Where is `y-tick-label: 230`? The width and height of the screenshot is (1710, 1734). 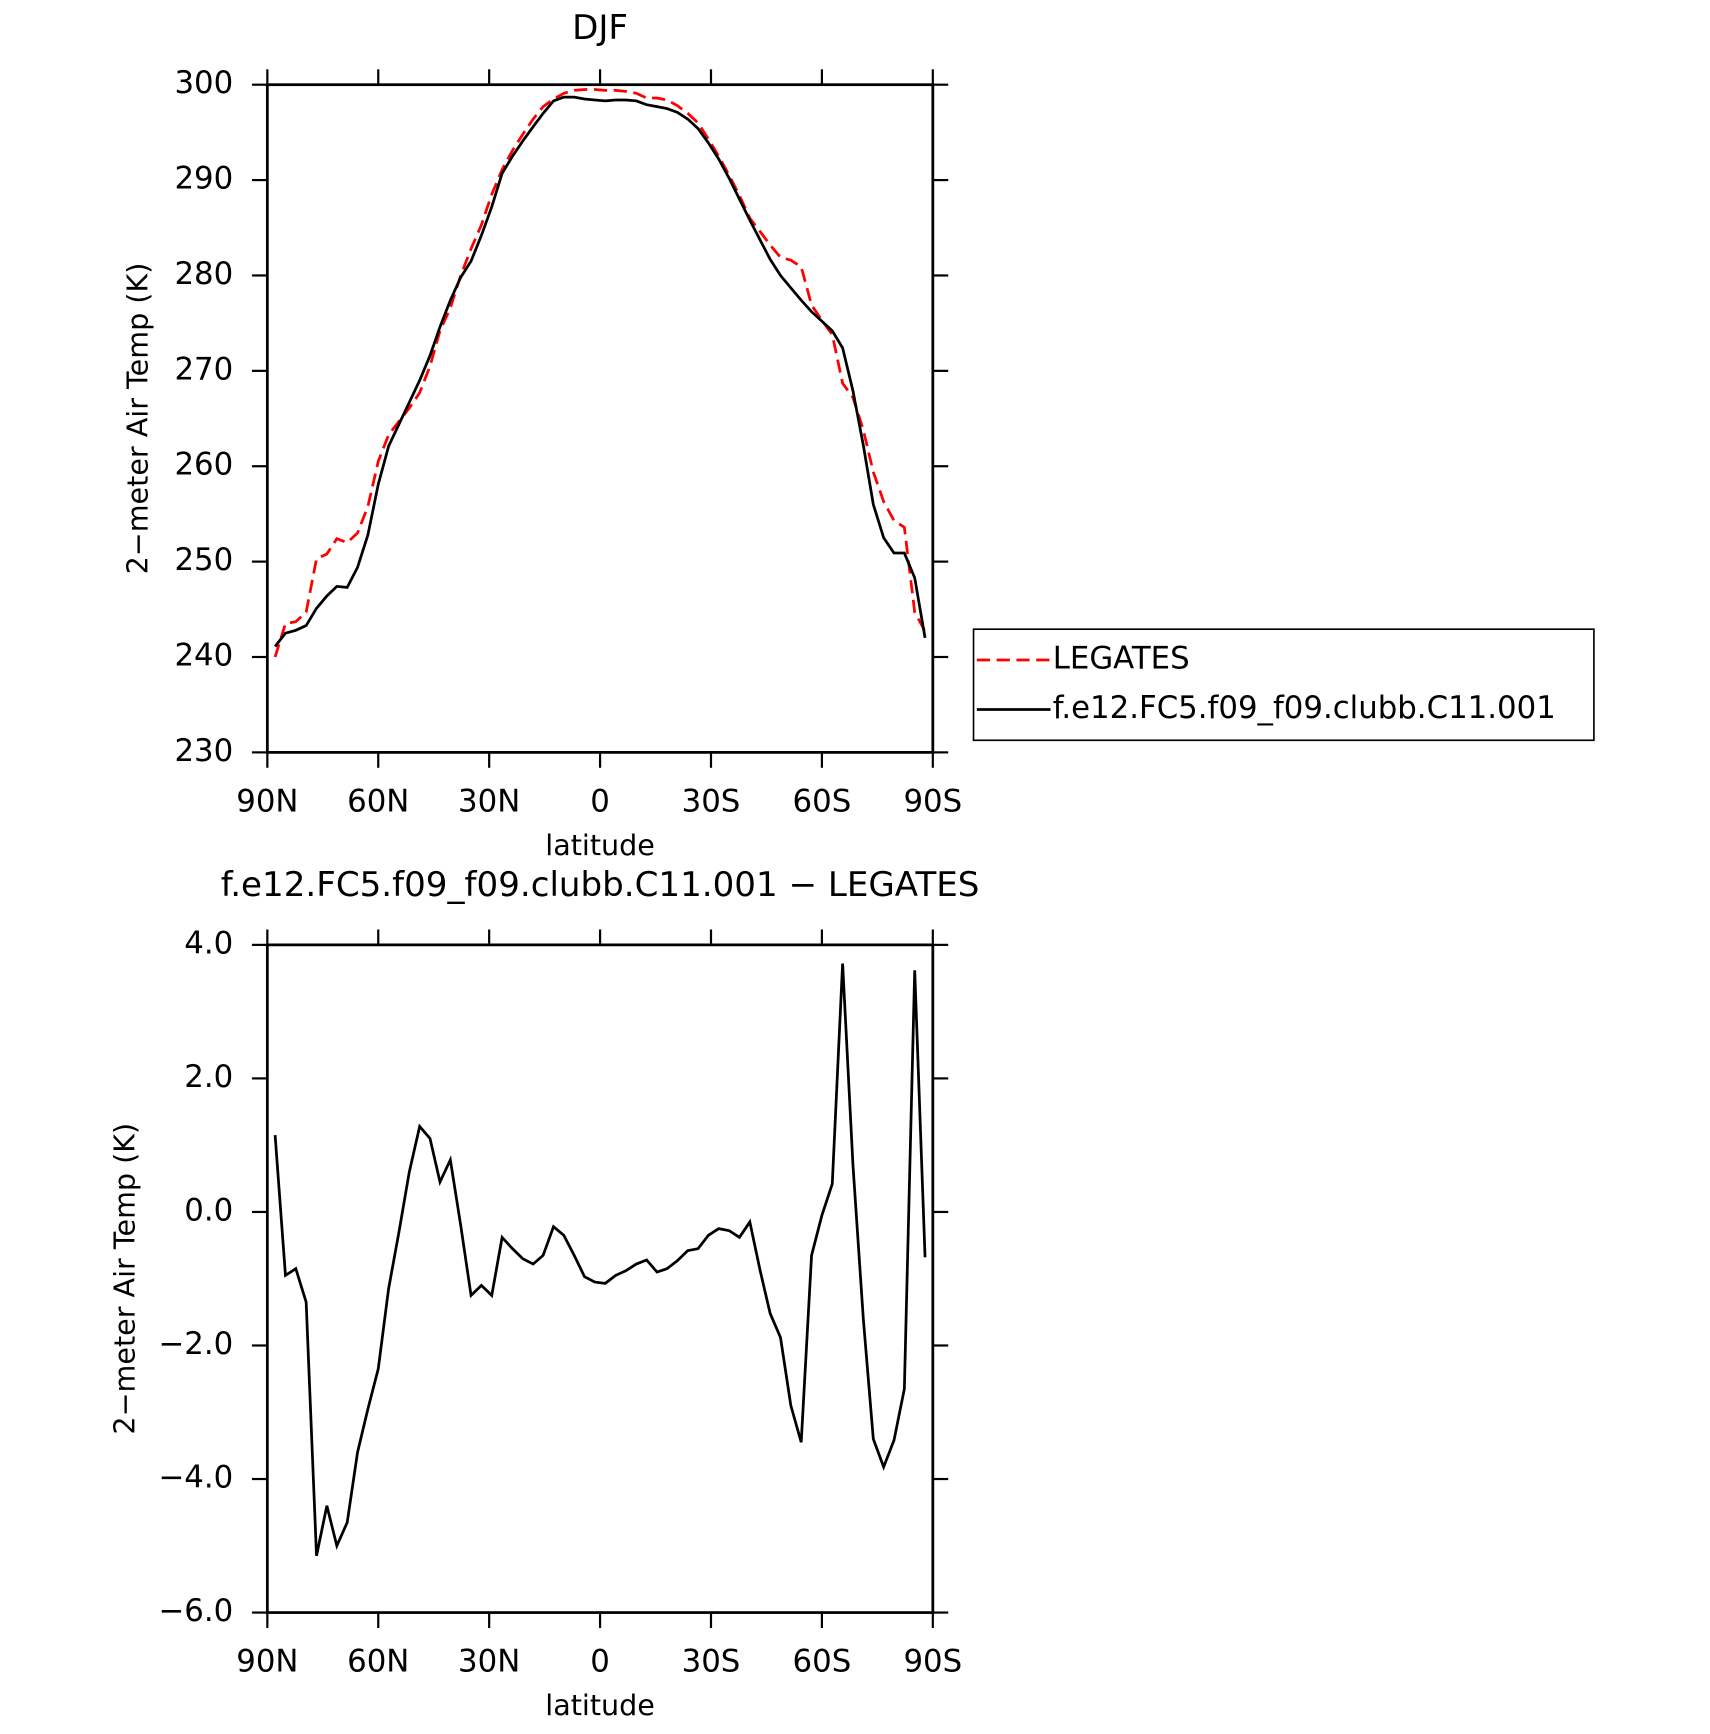
y-tick-label: 230 is located at coordinates (203, 751).